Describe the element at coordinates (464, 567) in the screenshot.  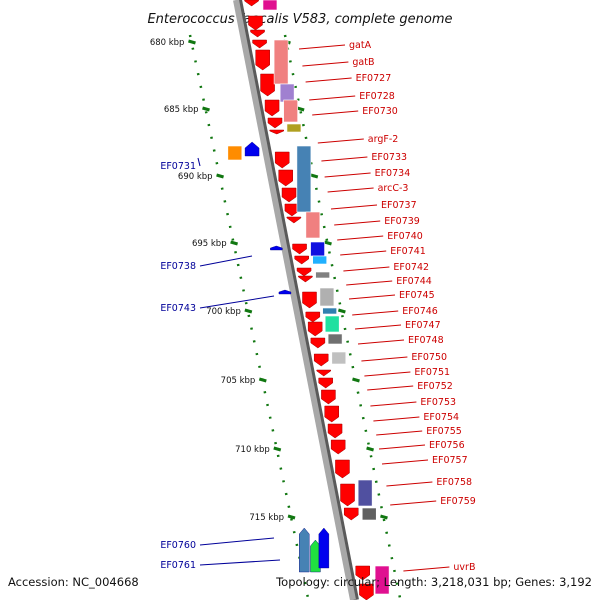
I see `forward-gene-label: uvrB` at that location.